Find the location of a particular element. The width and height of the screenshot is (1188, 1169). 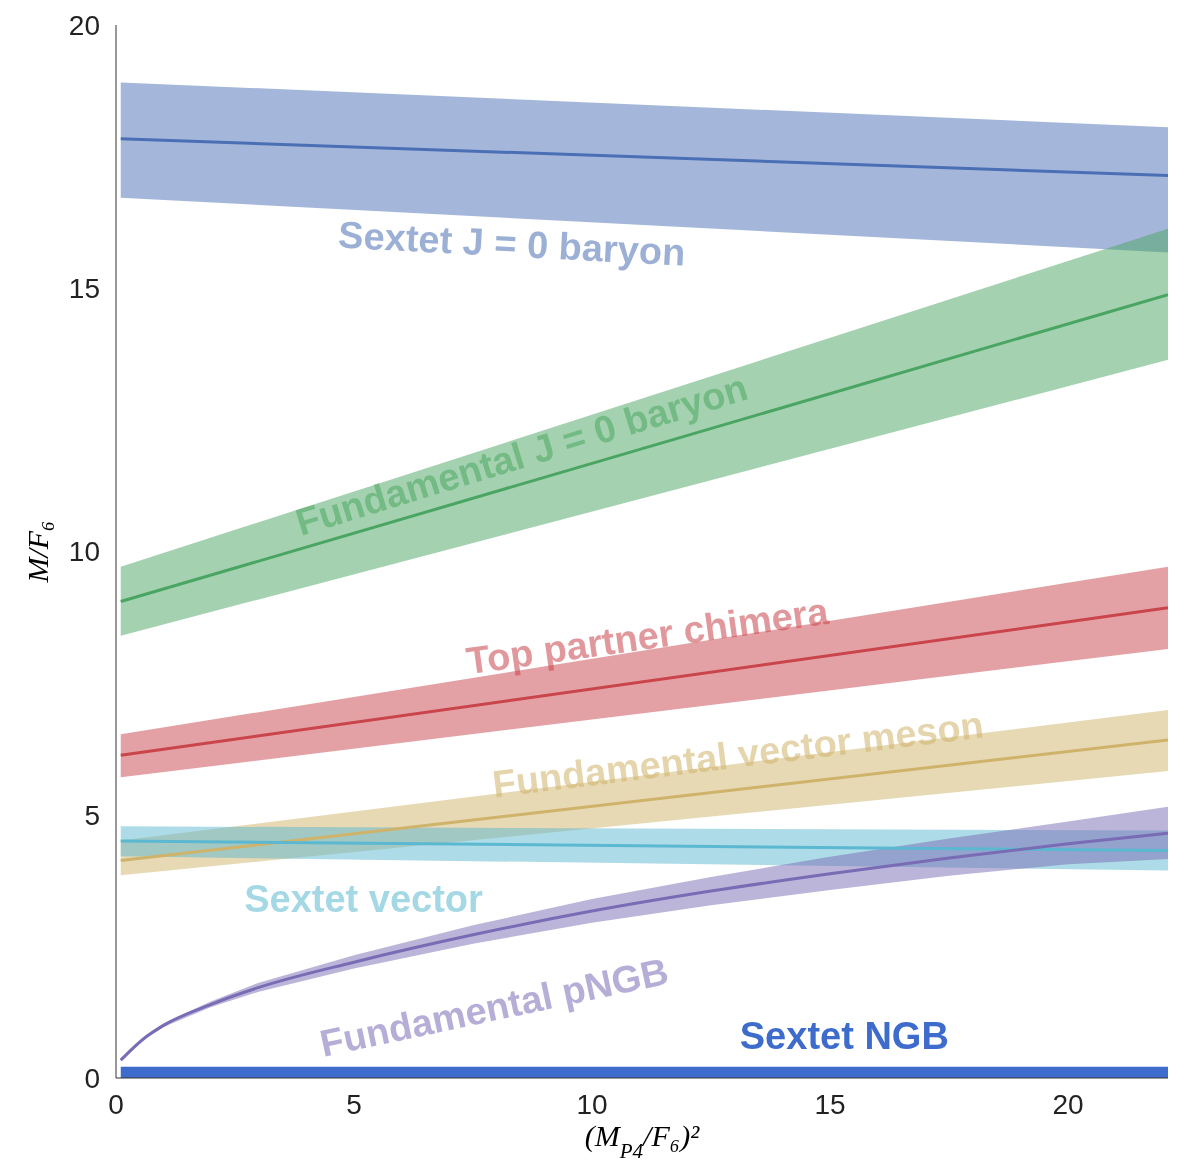

y-axis-title: M/F₆ is located at coordinates (37, 552).